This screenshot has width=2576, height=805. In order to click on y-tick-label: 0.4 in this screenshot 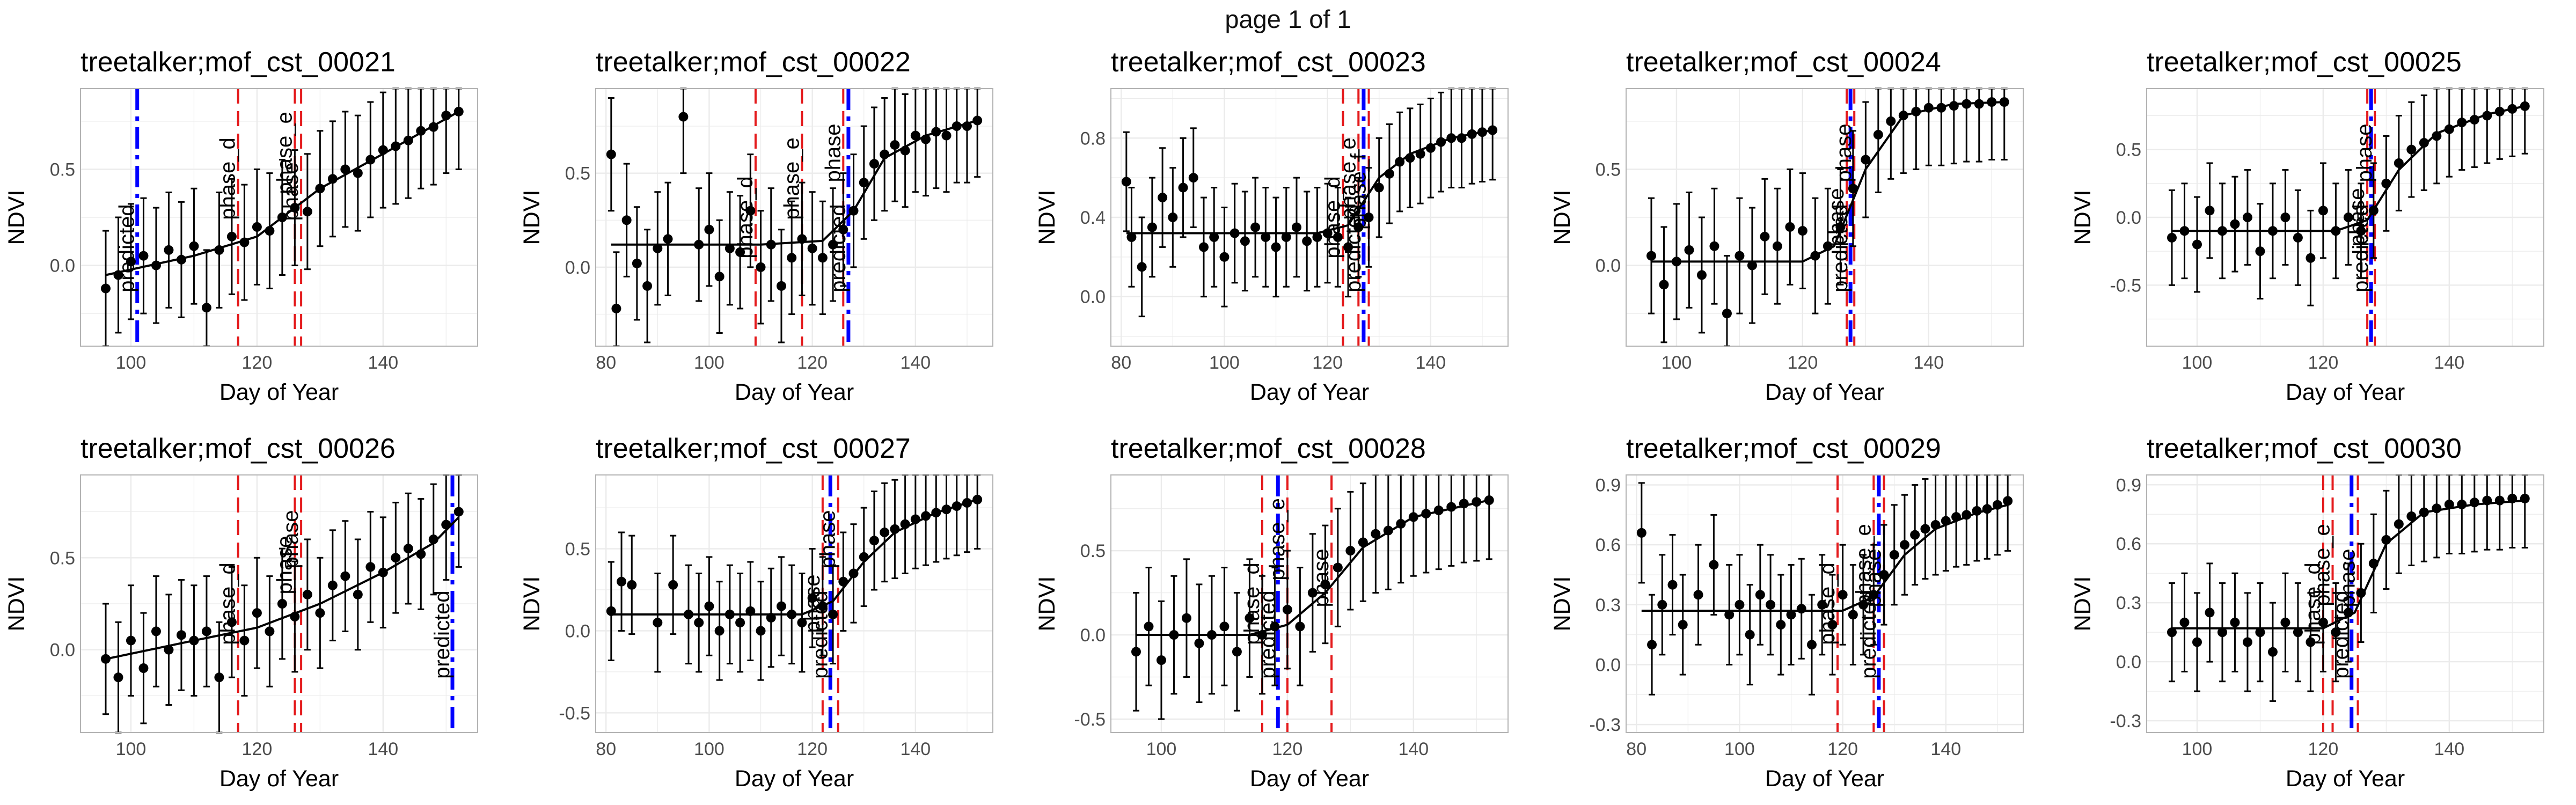, I will do `click(1093, 218)`.